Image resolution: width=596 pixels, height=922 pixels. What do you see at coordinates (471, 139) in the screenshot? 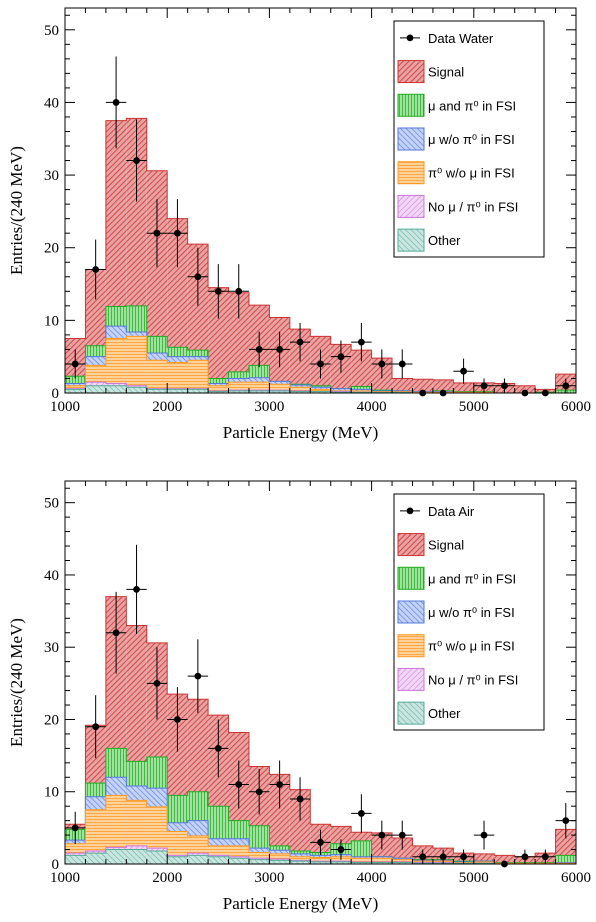
I see `c0-legend-label: μ w/o π⁰ in FSI` at bounding box center [471, 139].